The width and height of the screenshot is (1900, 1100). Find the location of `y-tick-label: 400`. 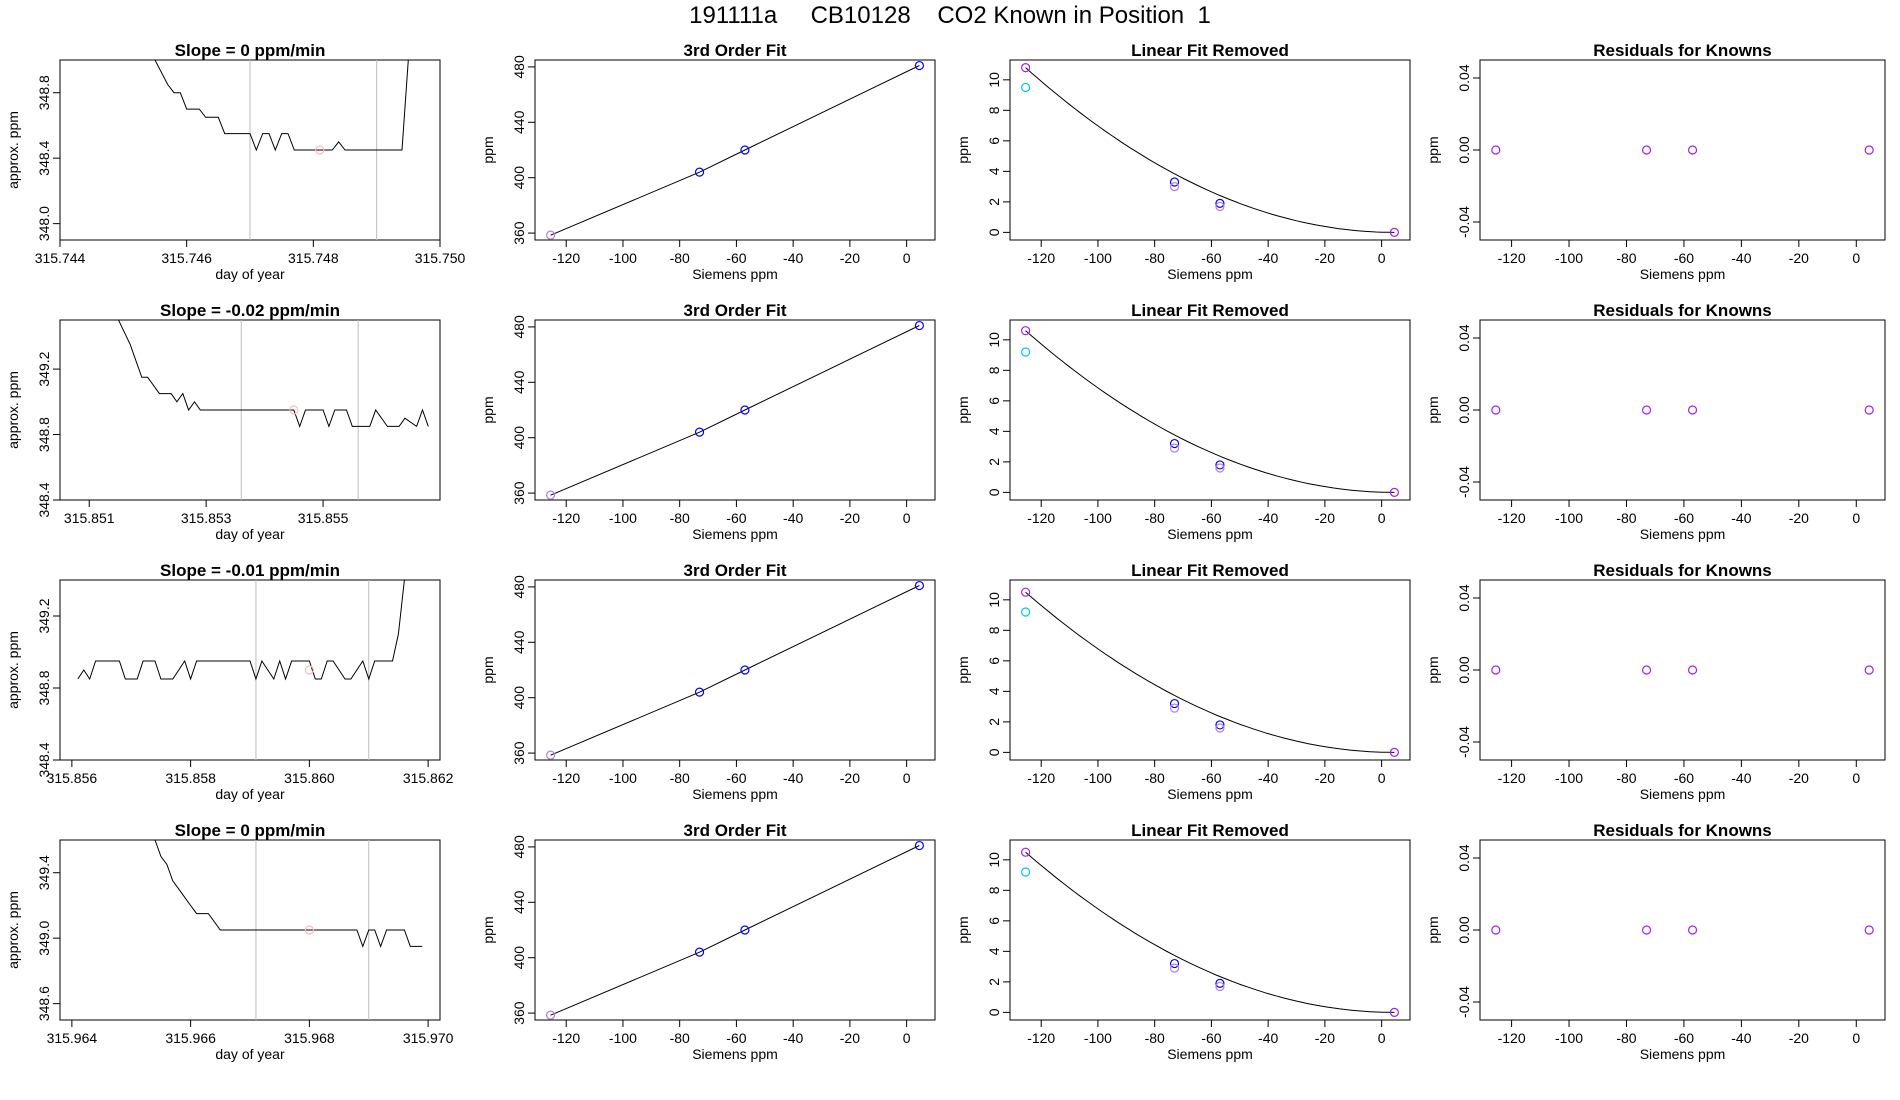

y-tick-label: 400 is located at coordinates (519, 178).